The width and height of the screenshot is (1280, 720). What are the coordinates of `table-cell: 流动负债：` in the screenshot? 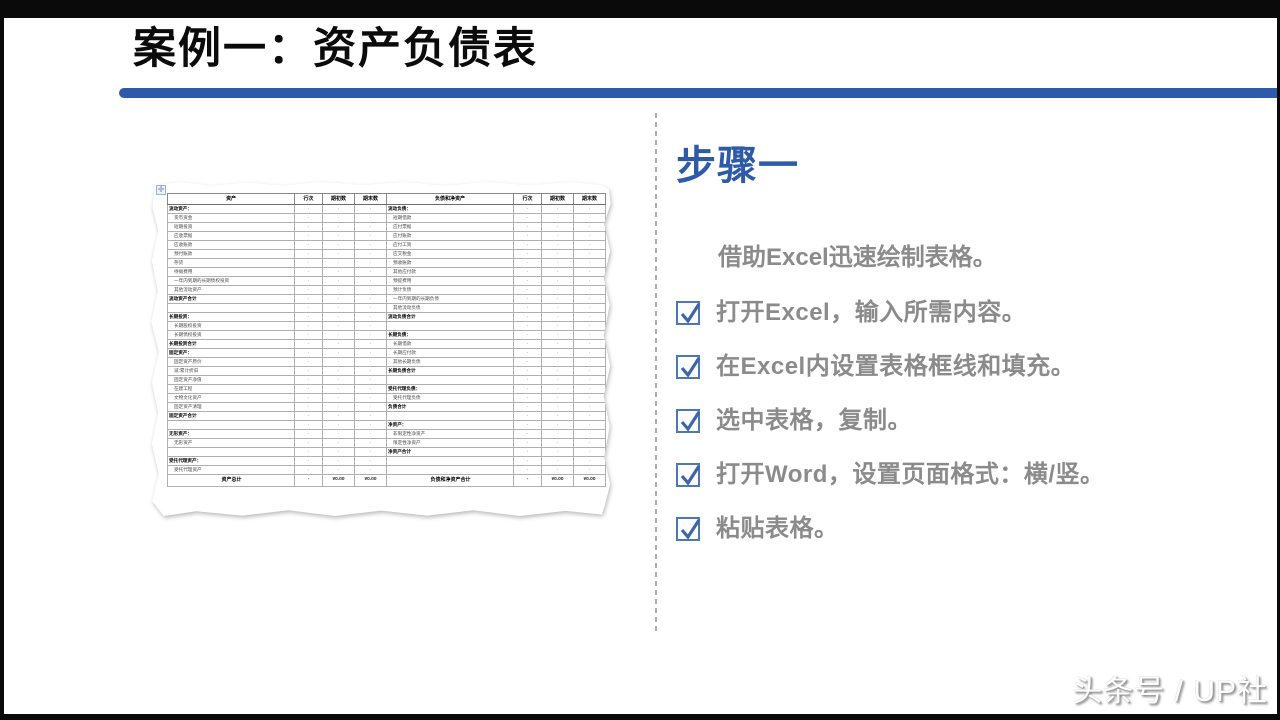 It's located at (450, 209).